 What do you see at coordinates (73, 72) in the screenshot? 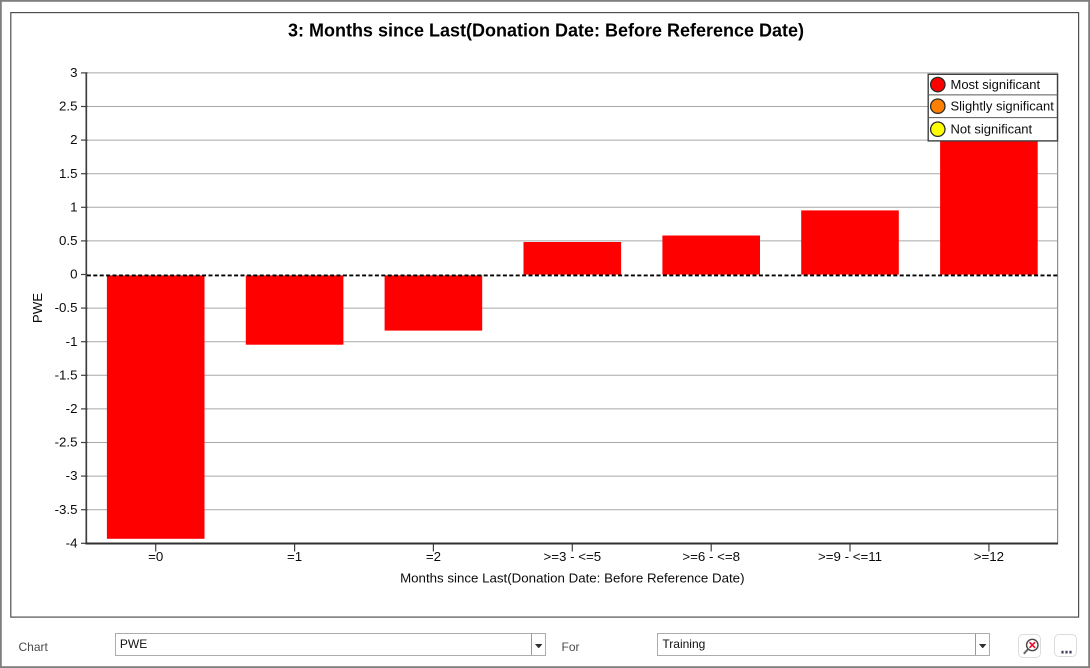
I see `svg-text: 3` at bounding box center [73, 72].